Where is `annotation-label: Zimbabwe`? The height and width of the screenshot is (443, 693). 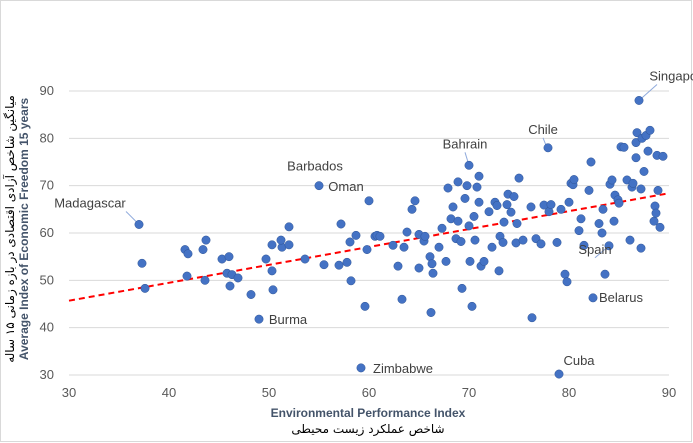 annotation-label: Zimbabwe is located at coordinates (403, 368).